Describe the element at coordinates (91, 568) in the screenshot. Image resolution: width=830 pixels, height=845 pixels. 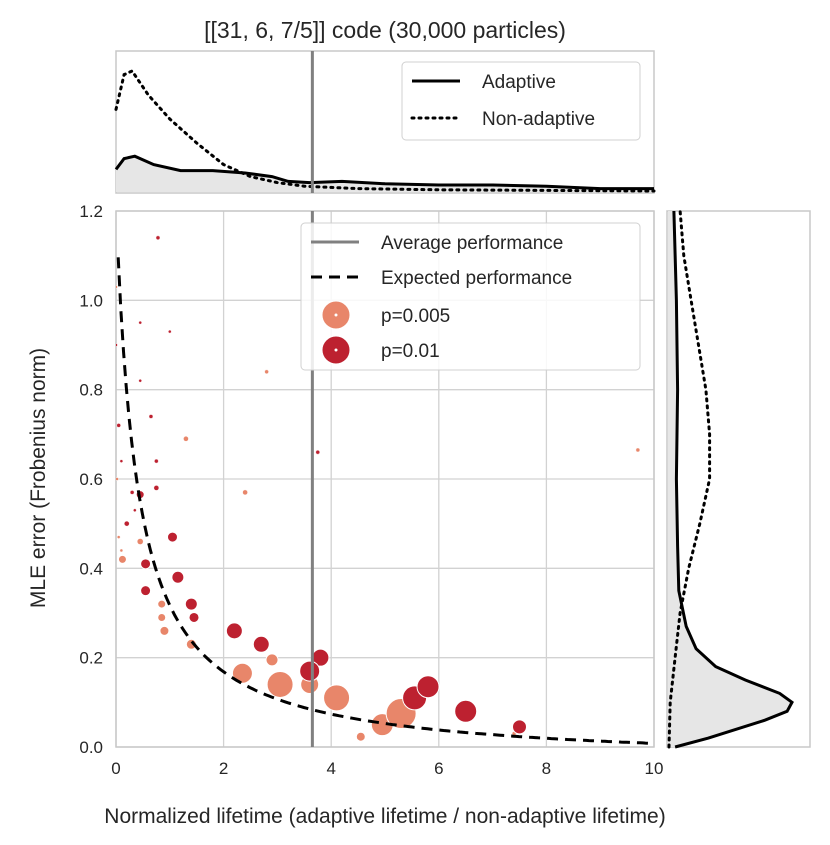
I see `y-tick-label: 0.4` at that location.